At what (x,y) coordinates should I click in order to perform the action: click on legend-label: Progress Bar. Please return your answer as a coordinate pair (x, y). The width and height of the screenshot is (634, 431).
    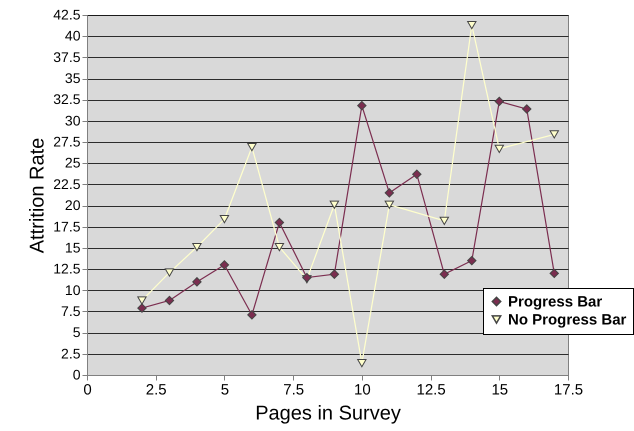
    Looking at the image, I should click on (555, 302).